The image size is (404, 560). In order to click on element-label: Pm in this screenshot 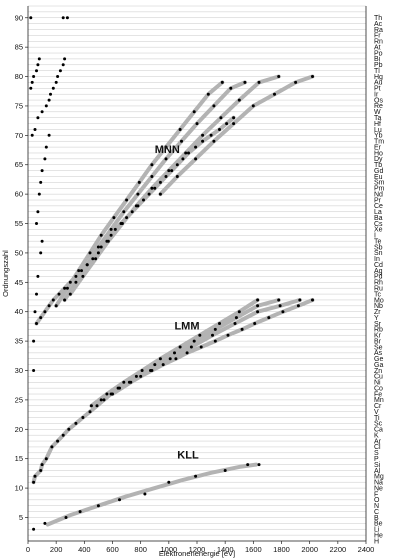, I will do `click(379, 189)`.